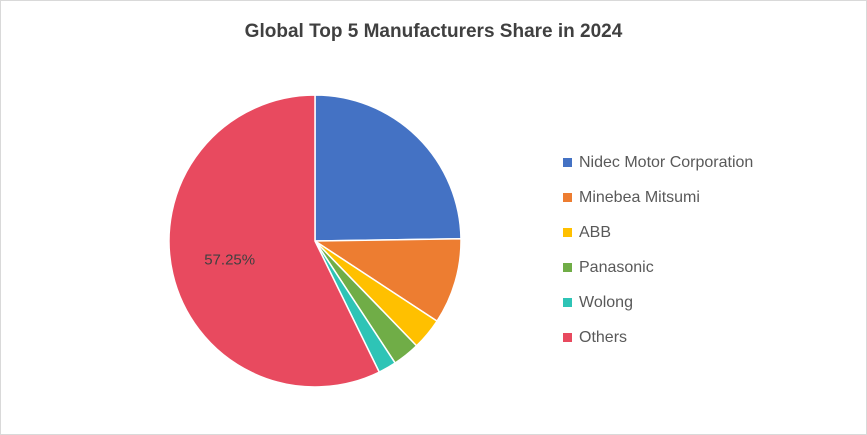 The height and width of the screenshot is (435, 867). Describe the element at coordinates (666, 162) in the screenshot. I see `legend-label: Nidec Motor Corporation` at that location.